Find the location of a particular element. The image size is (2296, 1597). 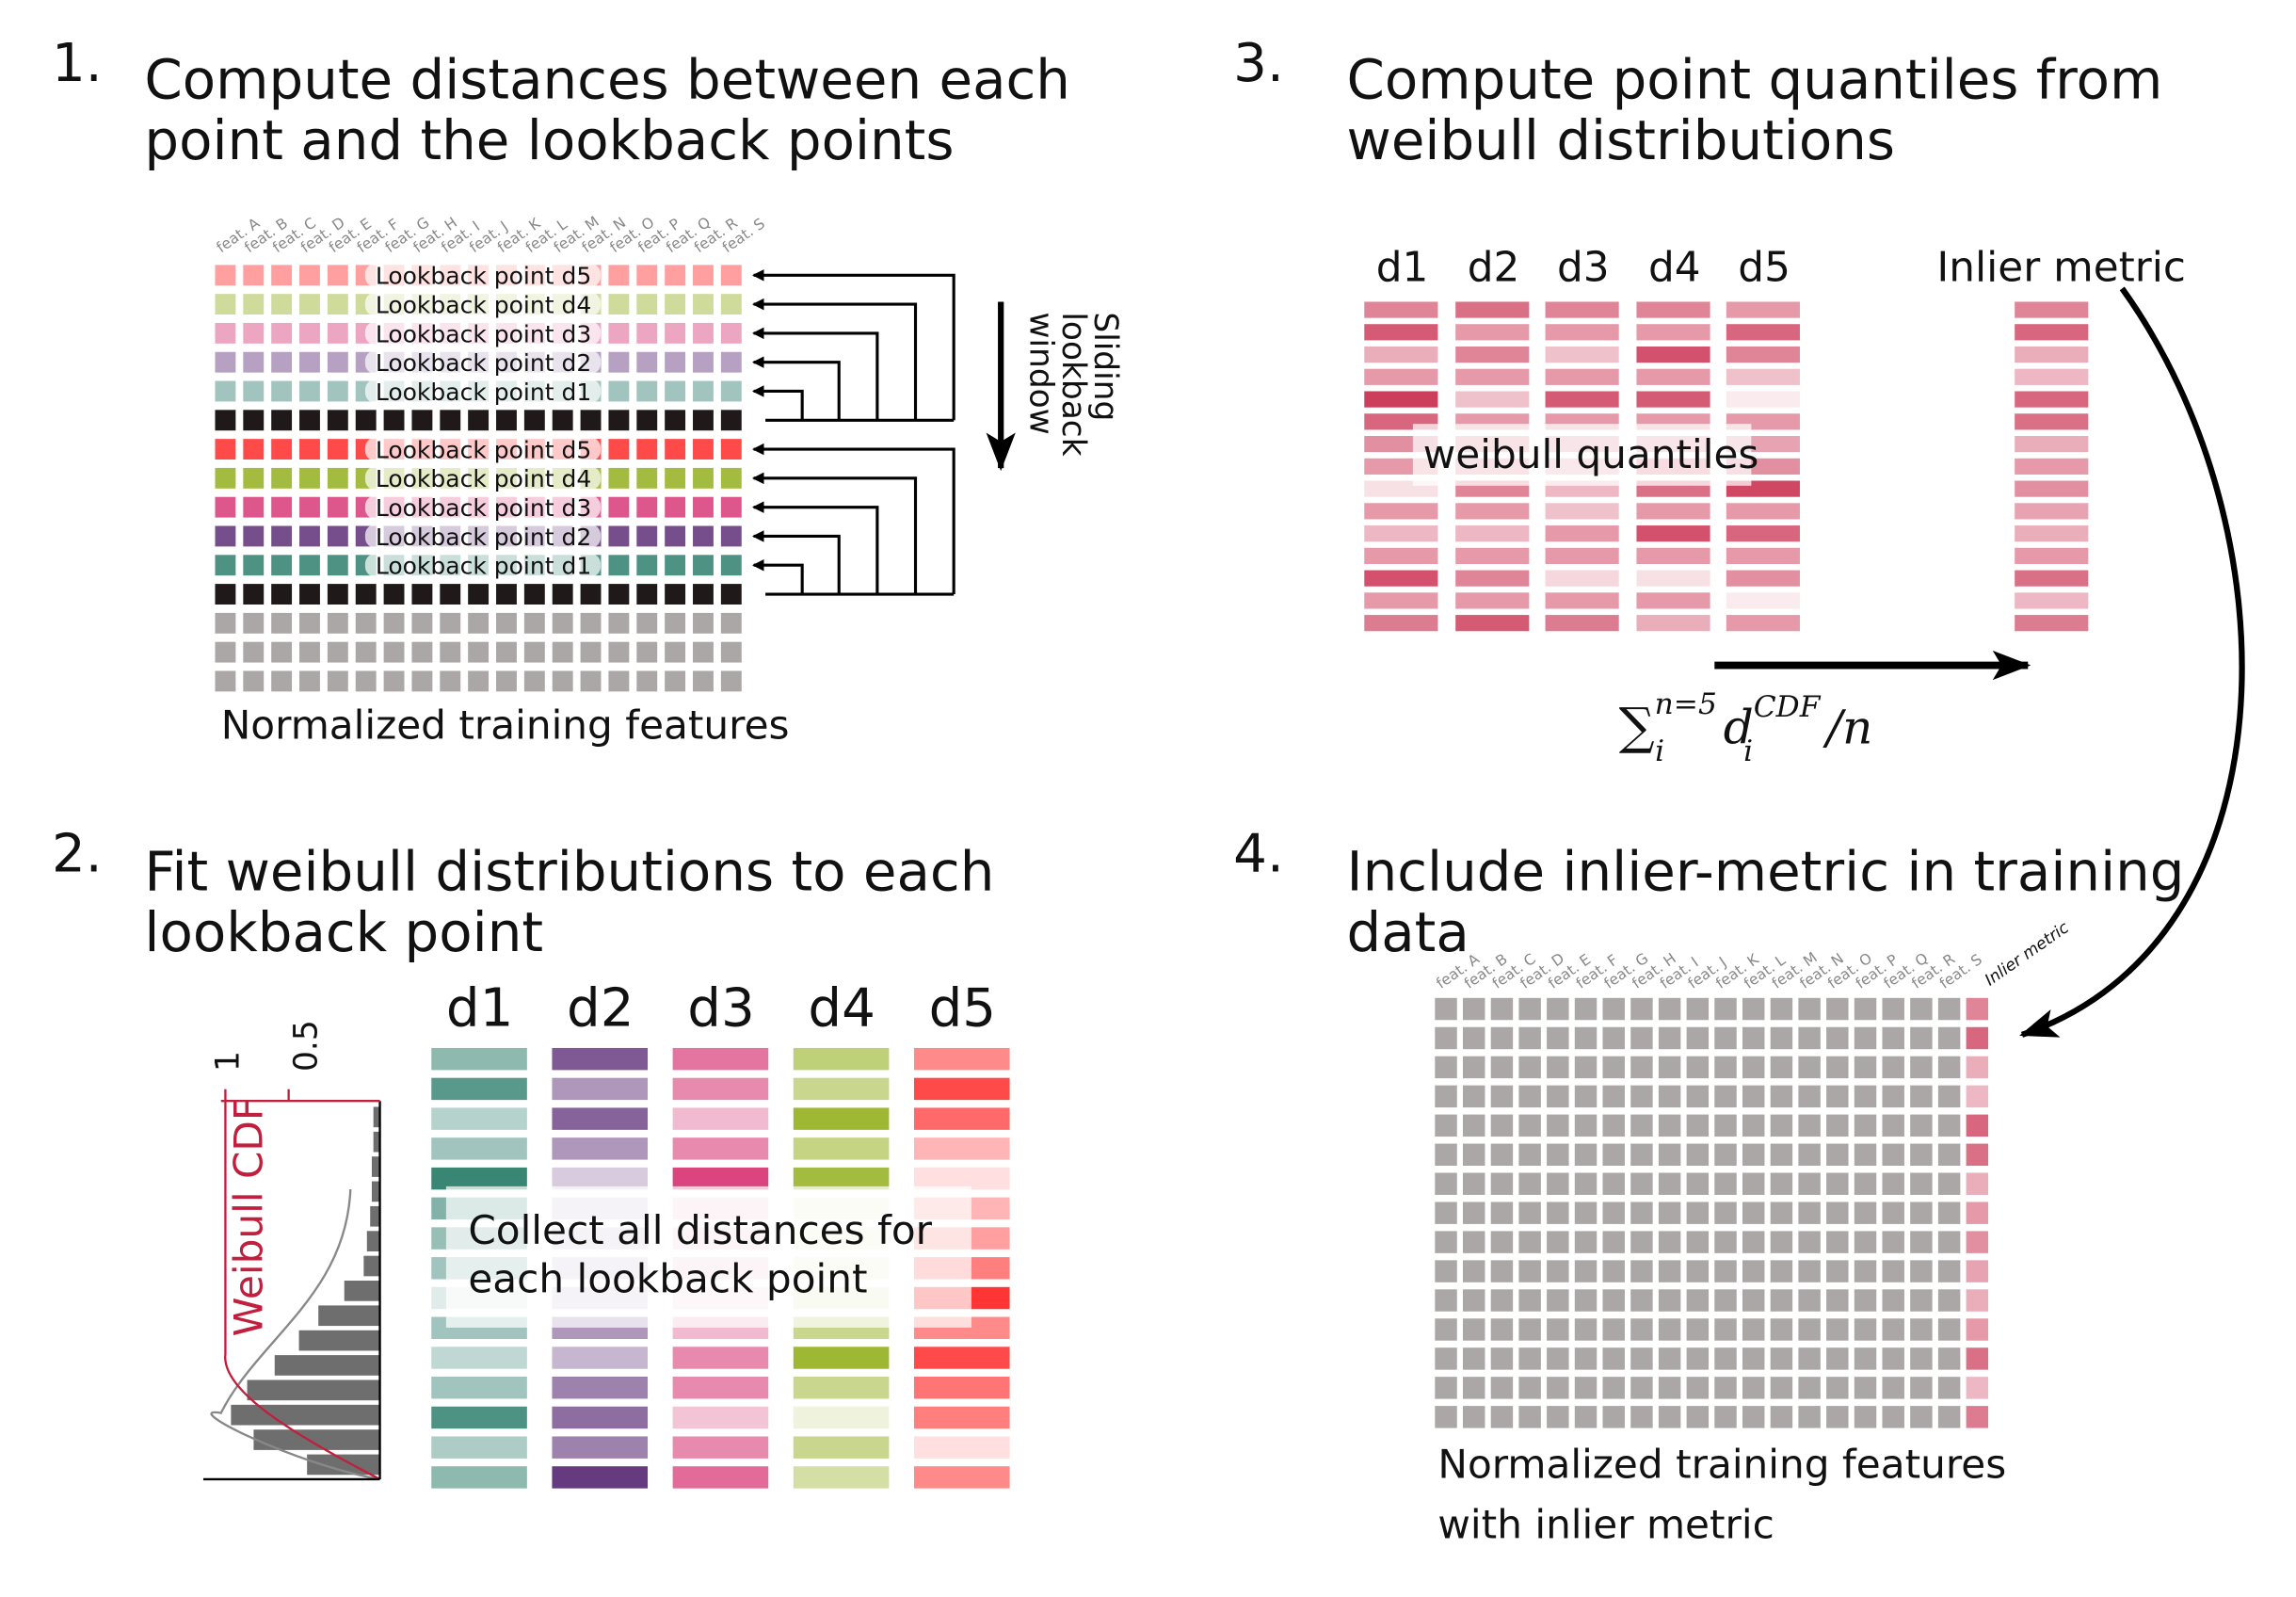

d-symbol: d is located at coordinates (1739, 727).